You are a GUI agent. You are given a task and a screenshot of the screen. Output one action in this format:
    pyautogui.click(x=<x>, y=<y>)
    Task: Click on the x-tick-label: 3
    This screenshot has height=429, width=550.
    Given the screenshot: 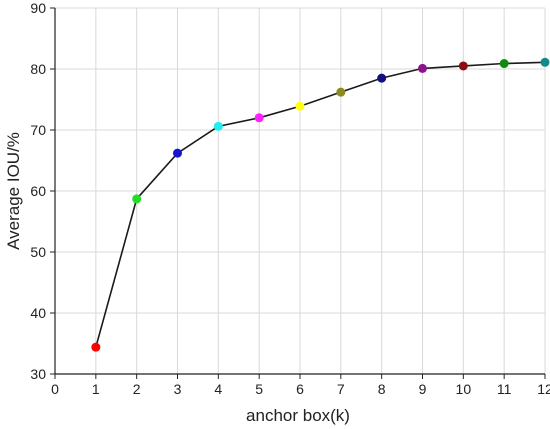 What is the action you would take?
    pyautogui.click(x=178, y=389)
    